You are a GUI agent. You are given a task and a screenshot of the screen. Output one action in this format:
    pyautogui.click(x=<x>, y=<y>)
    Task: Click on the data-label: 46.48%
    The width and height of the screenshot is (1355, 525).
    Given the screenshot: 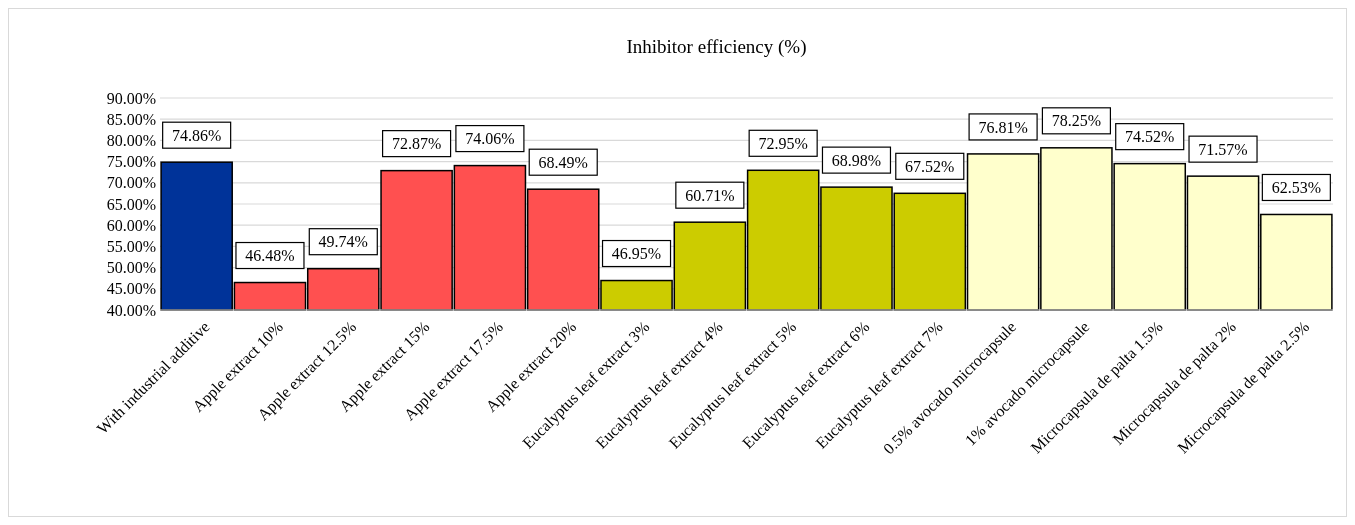 What is the action you would take?
    pyautogui.click(x=270, y=256)
    